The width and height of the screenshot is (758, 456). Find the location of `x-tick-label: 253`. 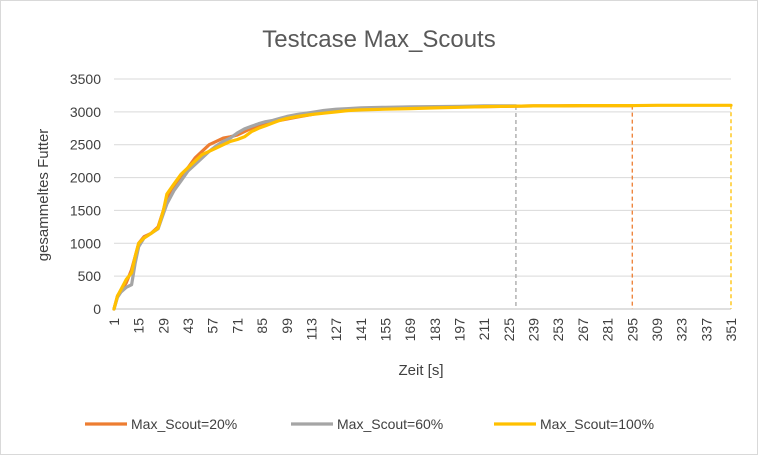

x-tick-label: 253 is located at coordinates (558, 330).